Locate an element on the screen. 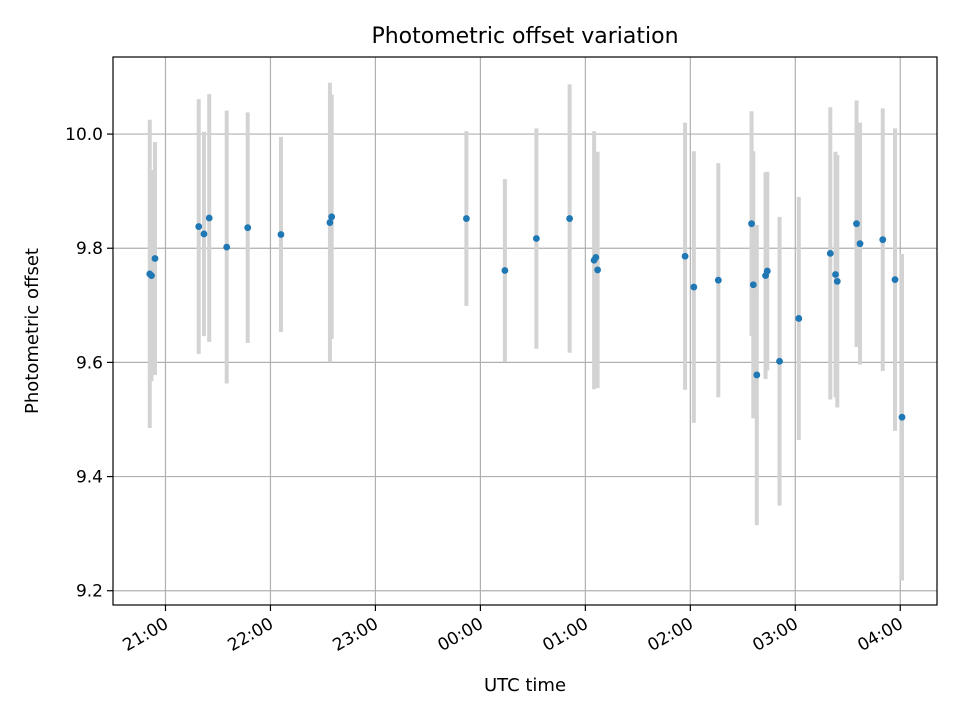 This screenshot has height=720, width=960. y-axis-label: Photometric offset is located at coordinates (32, 331).